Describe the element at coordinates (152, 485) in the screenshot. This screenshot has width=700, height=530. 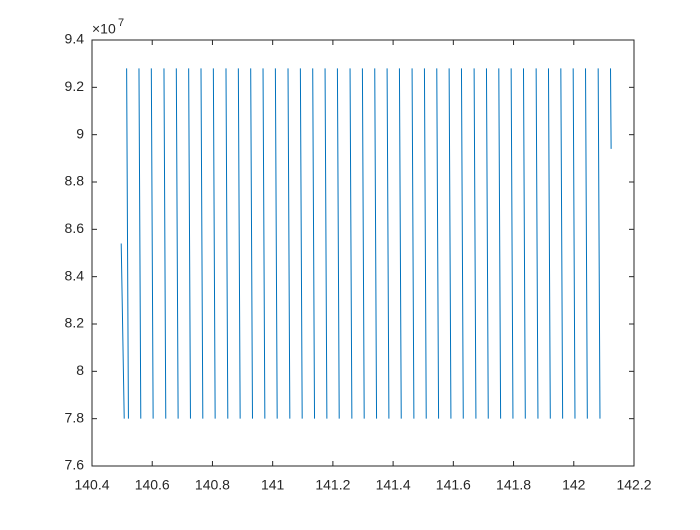
I see `x-tick-label: 140.6` at that location.